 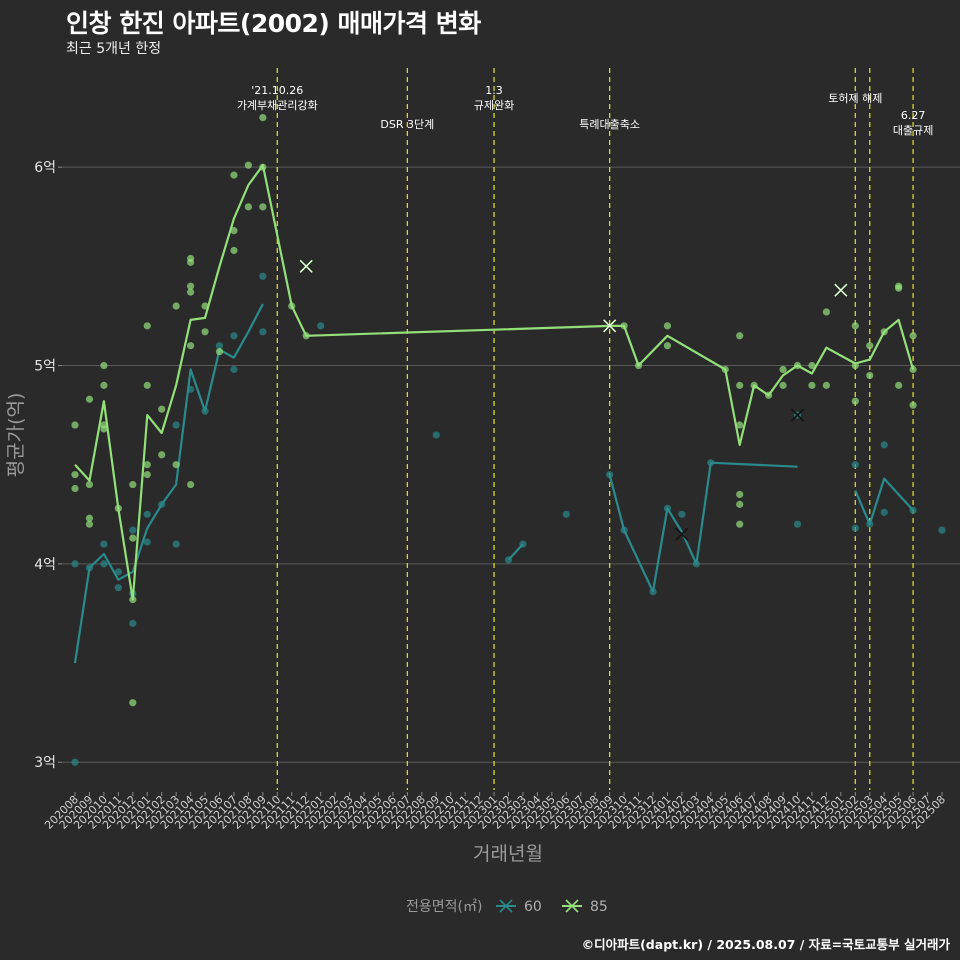 What do you see at coordinates (855, 98) in the screenshot?
I see `event-label: 토허제 해제` at bounding box center [855, 98].